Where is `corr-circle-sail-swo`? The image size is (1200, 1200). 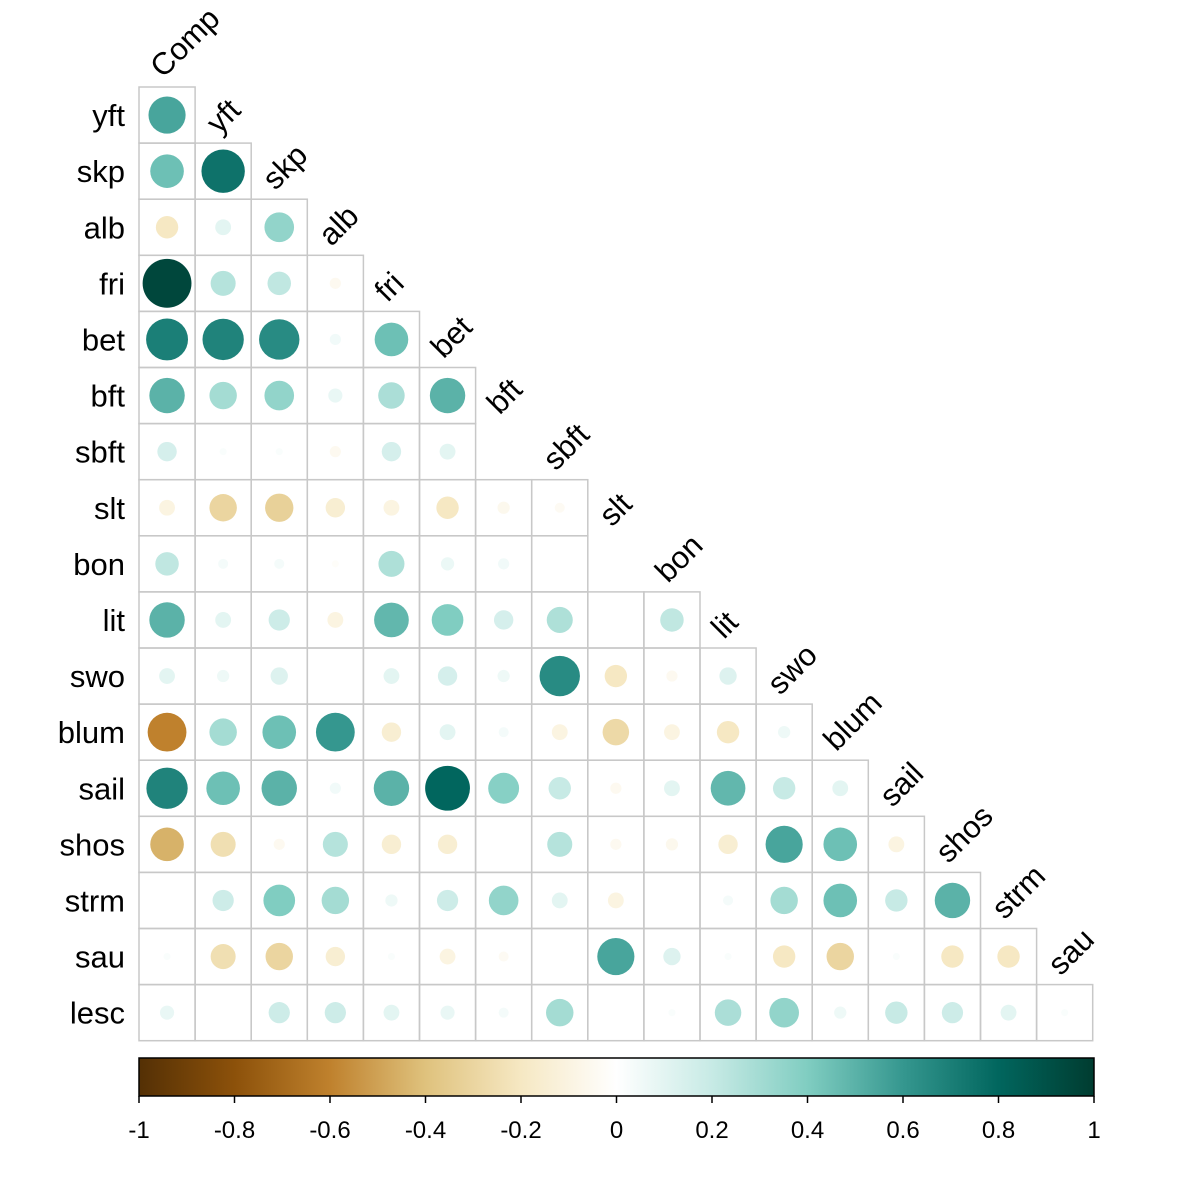 corr-circle-sail-swo is located at coordinates (784, 788).